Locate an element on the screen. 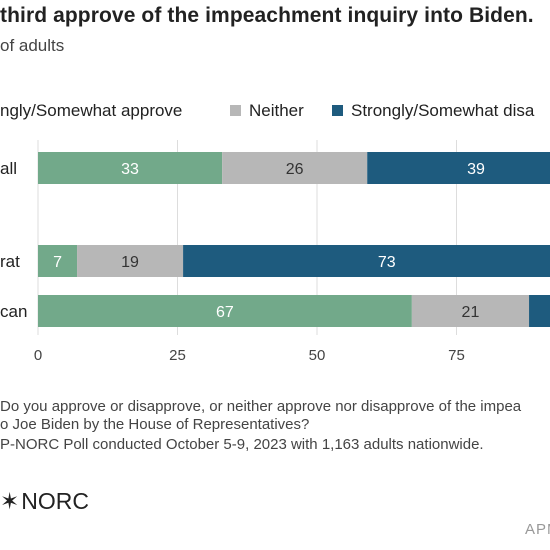  legend-label-disapprove: Strongly/Somewhat disa is located at coordinates (443, 110).